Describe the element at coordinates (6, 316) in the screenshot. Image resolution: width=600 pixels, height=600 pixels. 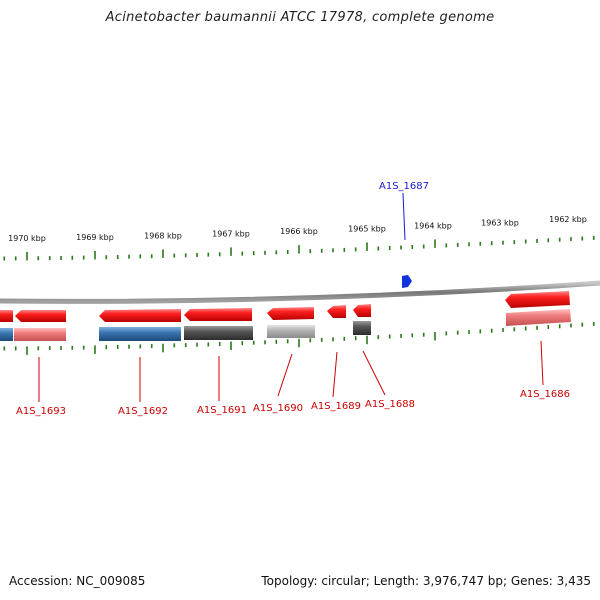
I see `gene-arrow-left-edge` at that location.